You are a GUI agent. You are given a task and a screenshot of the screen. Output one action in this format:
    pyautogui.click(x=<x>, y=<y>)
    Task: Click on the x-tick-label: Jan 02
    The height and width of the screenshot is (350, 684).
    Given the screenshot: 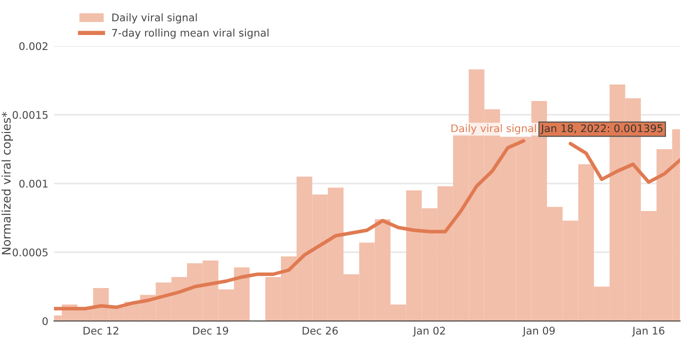 What is the action you would take?
    pyautogui.click(x=428, y=331)
    